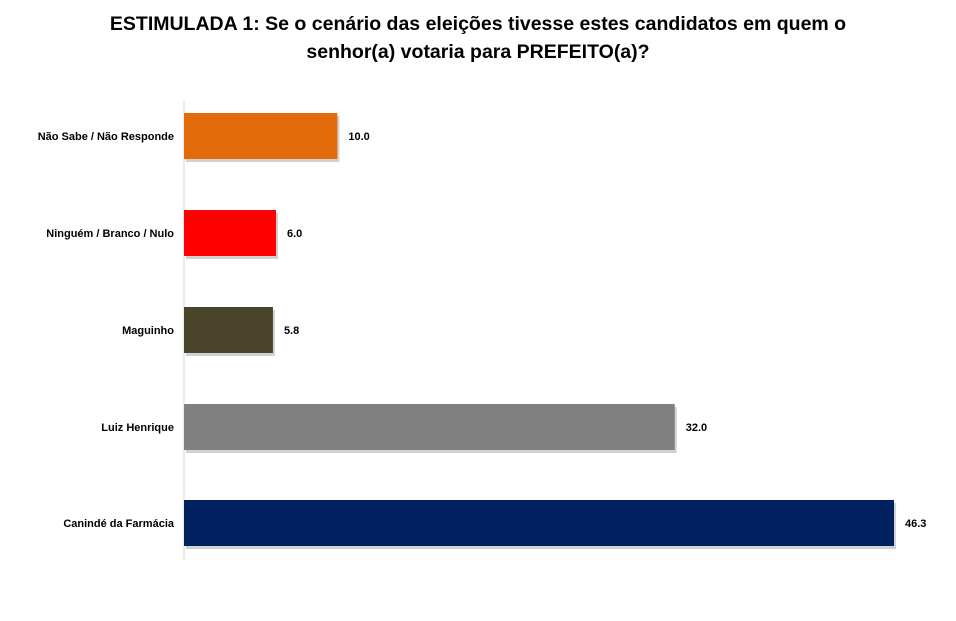 This screenshot has width=956, height=621. What do you see at coordinates (137, 428) in the screenshot?
I see `category-label: Luiz Henrique` at bounding box center [137, 428].